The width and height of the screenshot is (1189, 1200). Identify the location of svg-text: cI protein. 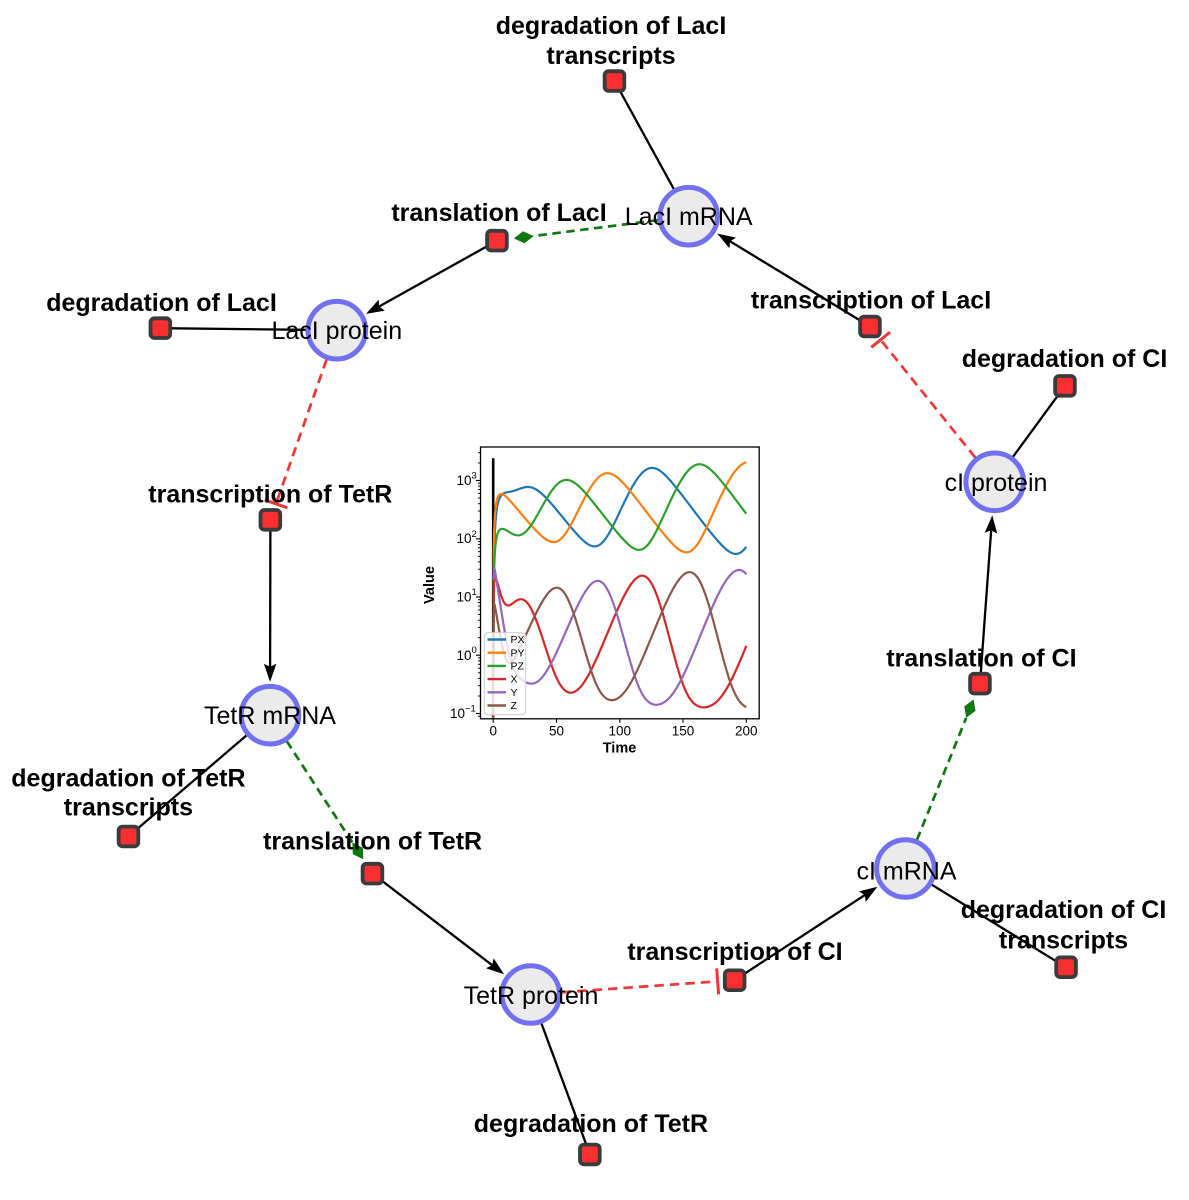
(996, 483).